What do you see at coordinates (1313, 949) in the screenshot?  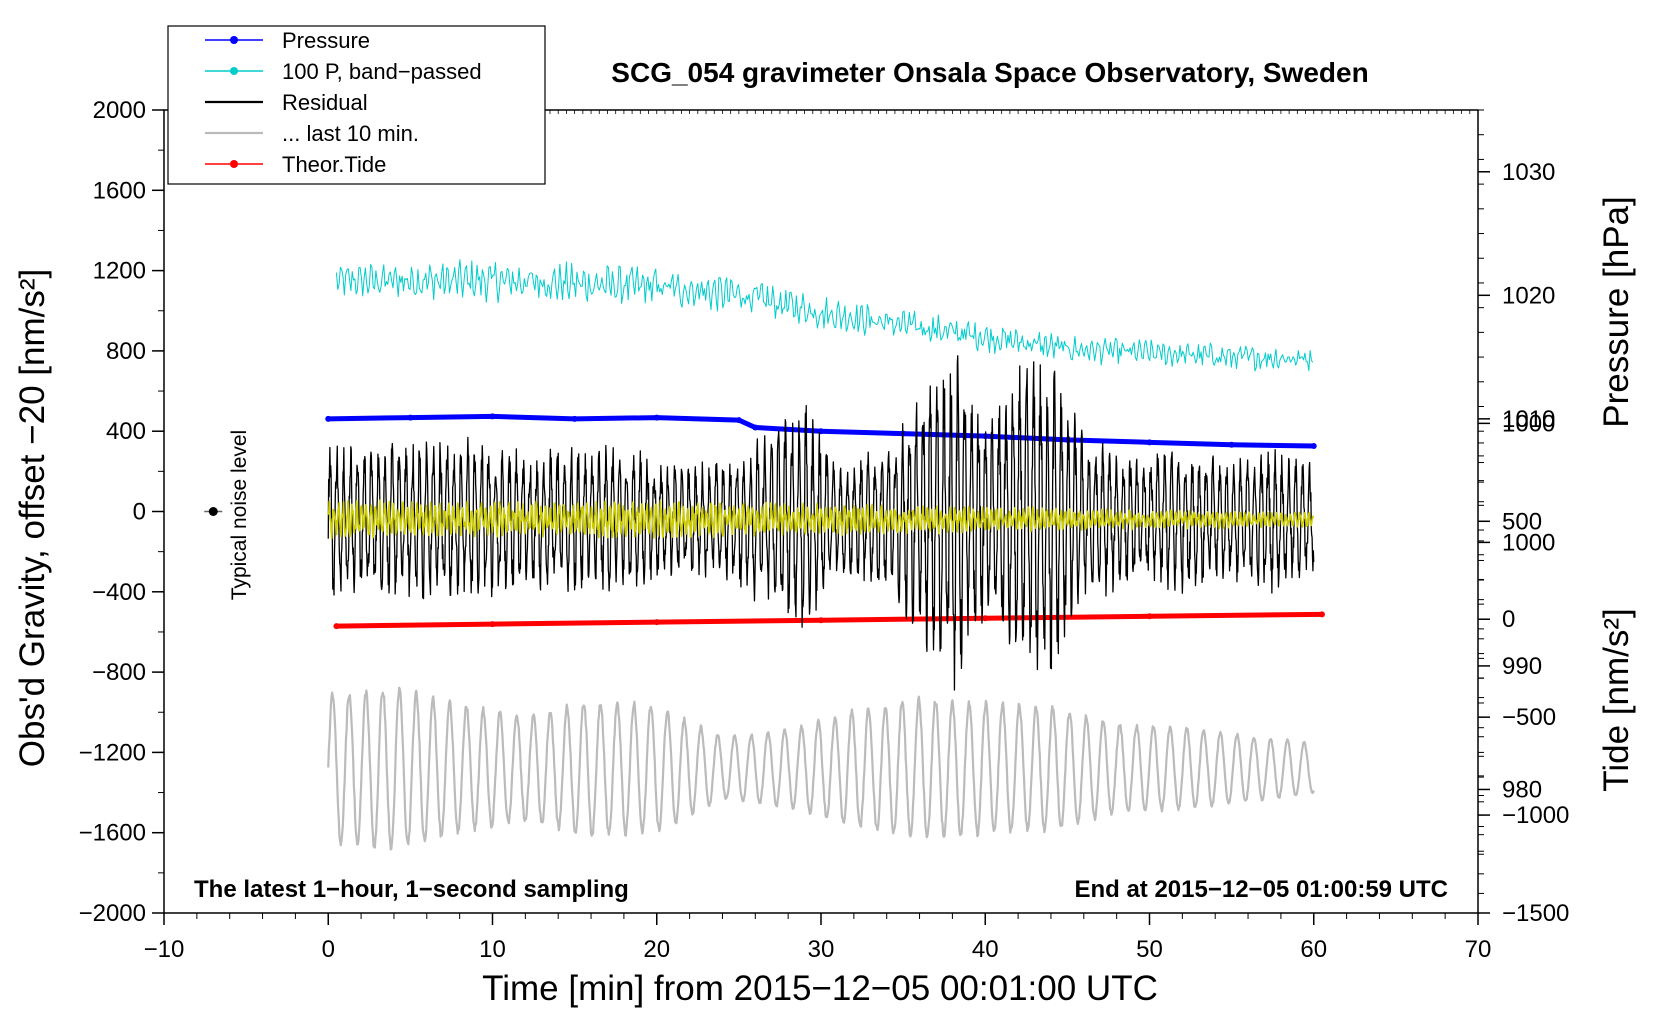 I see `x-tick-label: 60` at bounding box center [1313, 949].